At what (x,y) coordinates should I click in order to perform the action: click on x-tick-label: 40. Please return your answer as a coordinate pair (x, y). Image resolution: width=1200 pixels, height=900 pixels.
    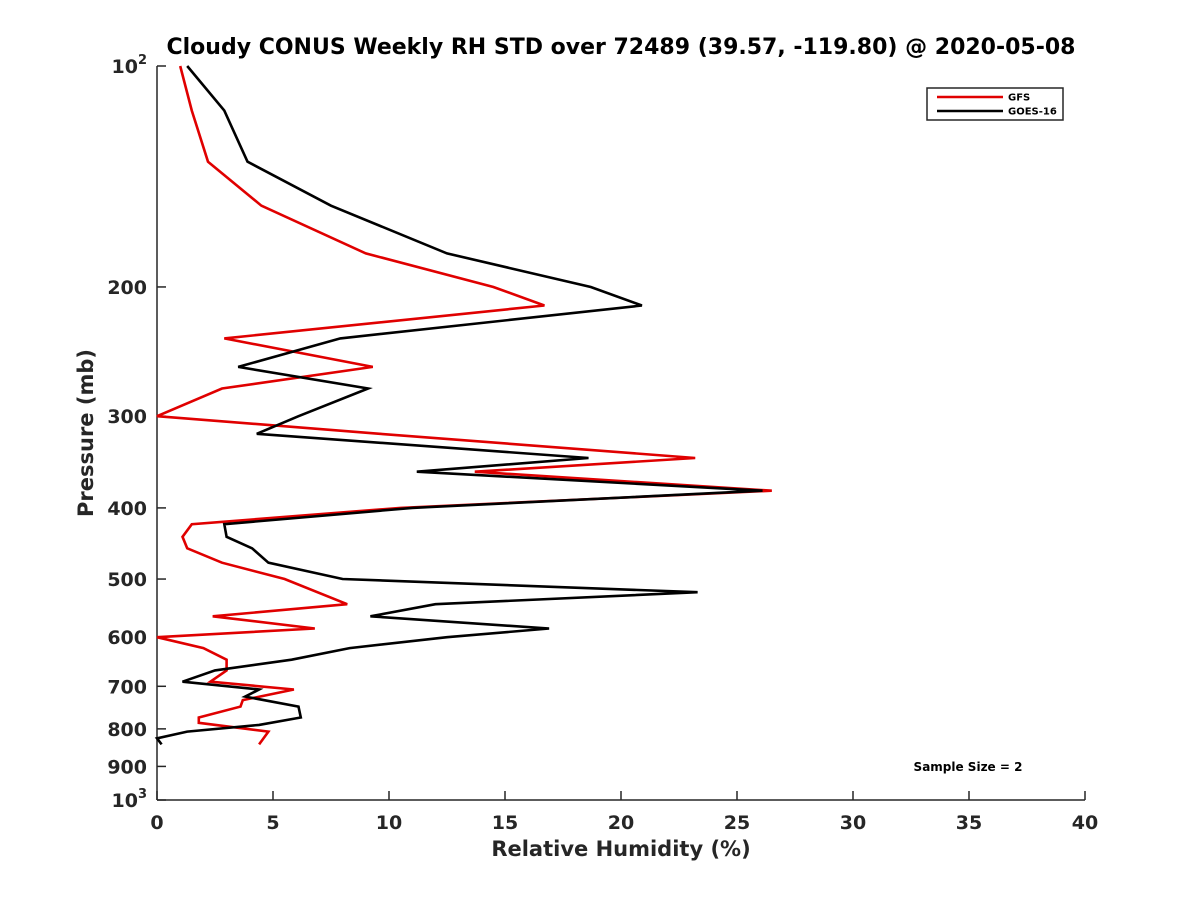
    Looking at the image, I should click on (1085, 823).